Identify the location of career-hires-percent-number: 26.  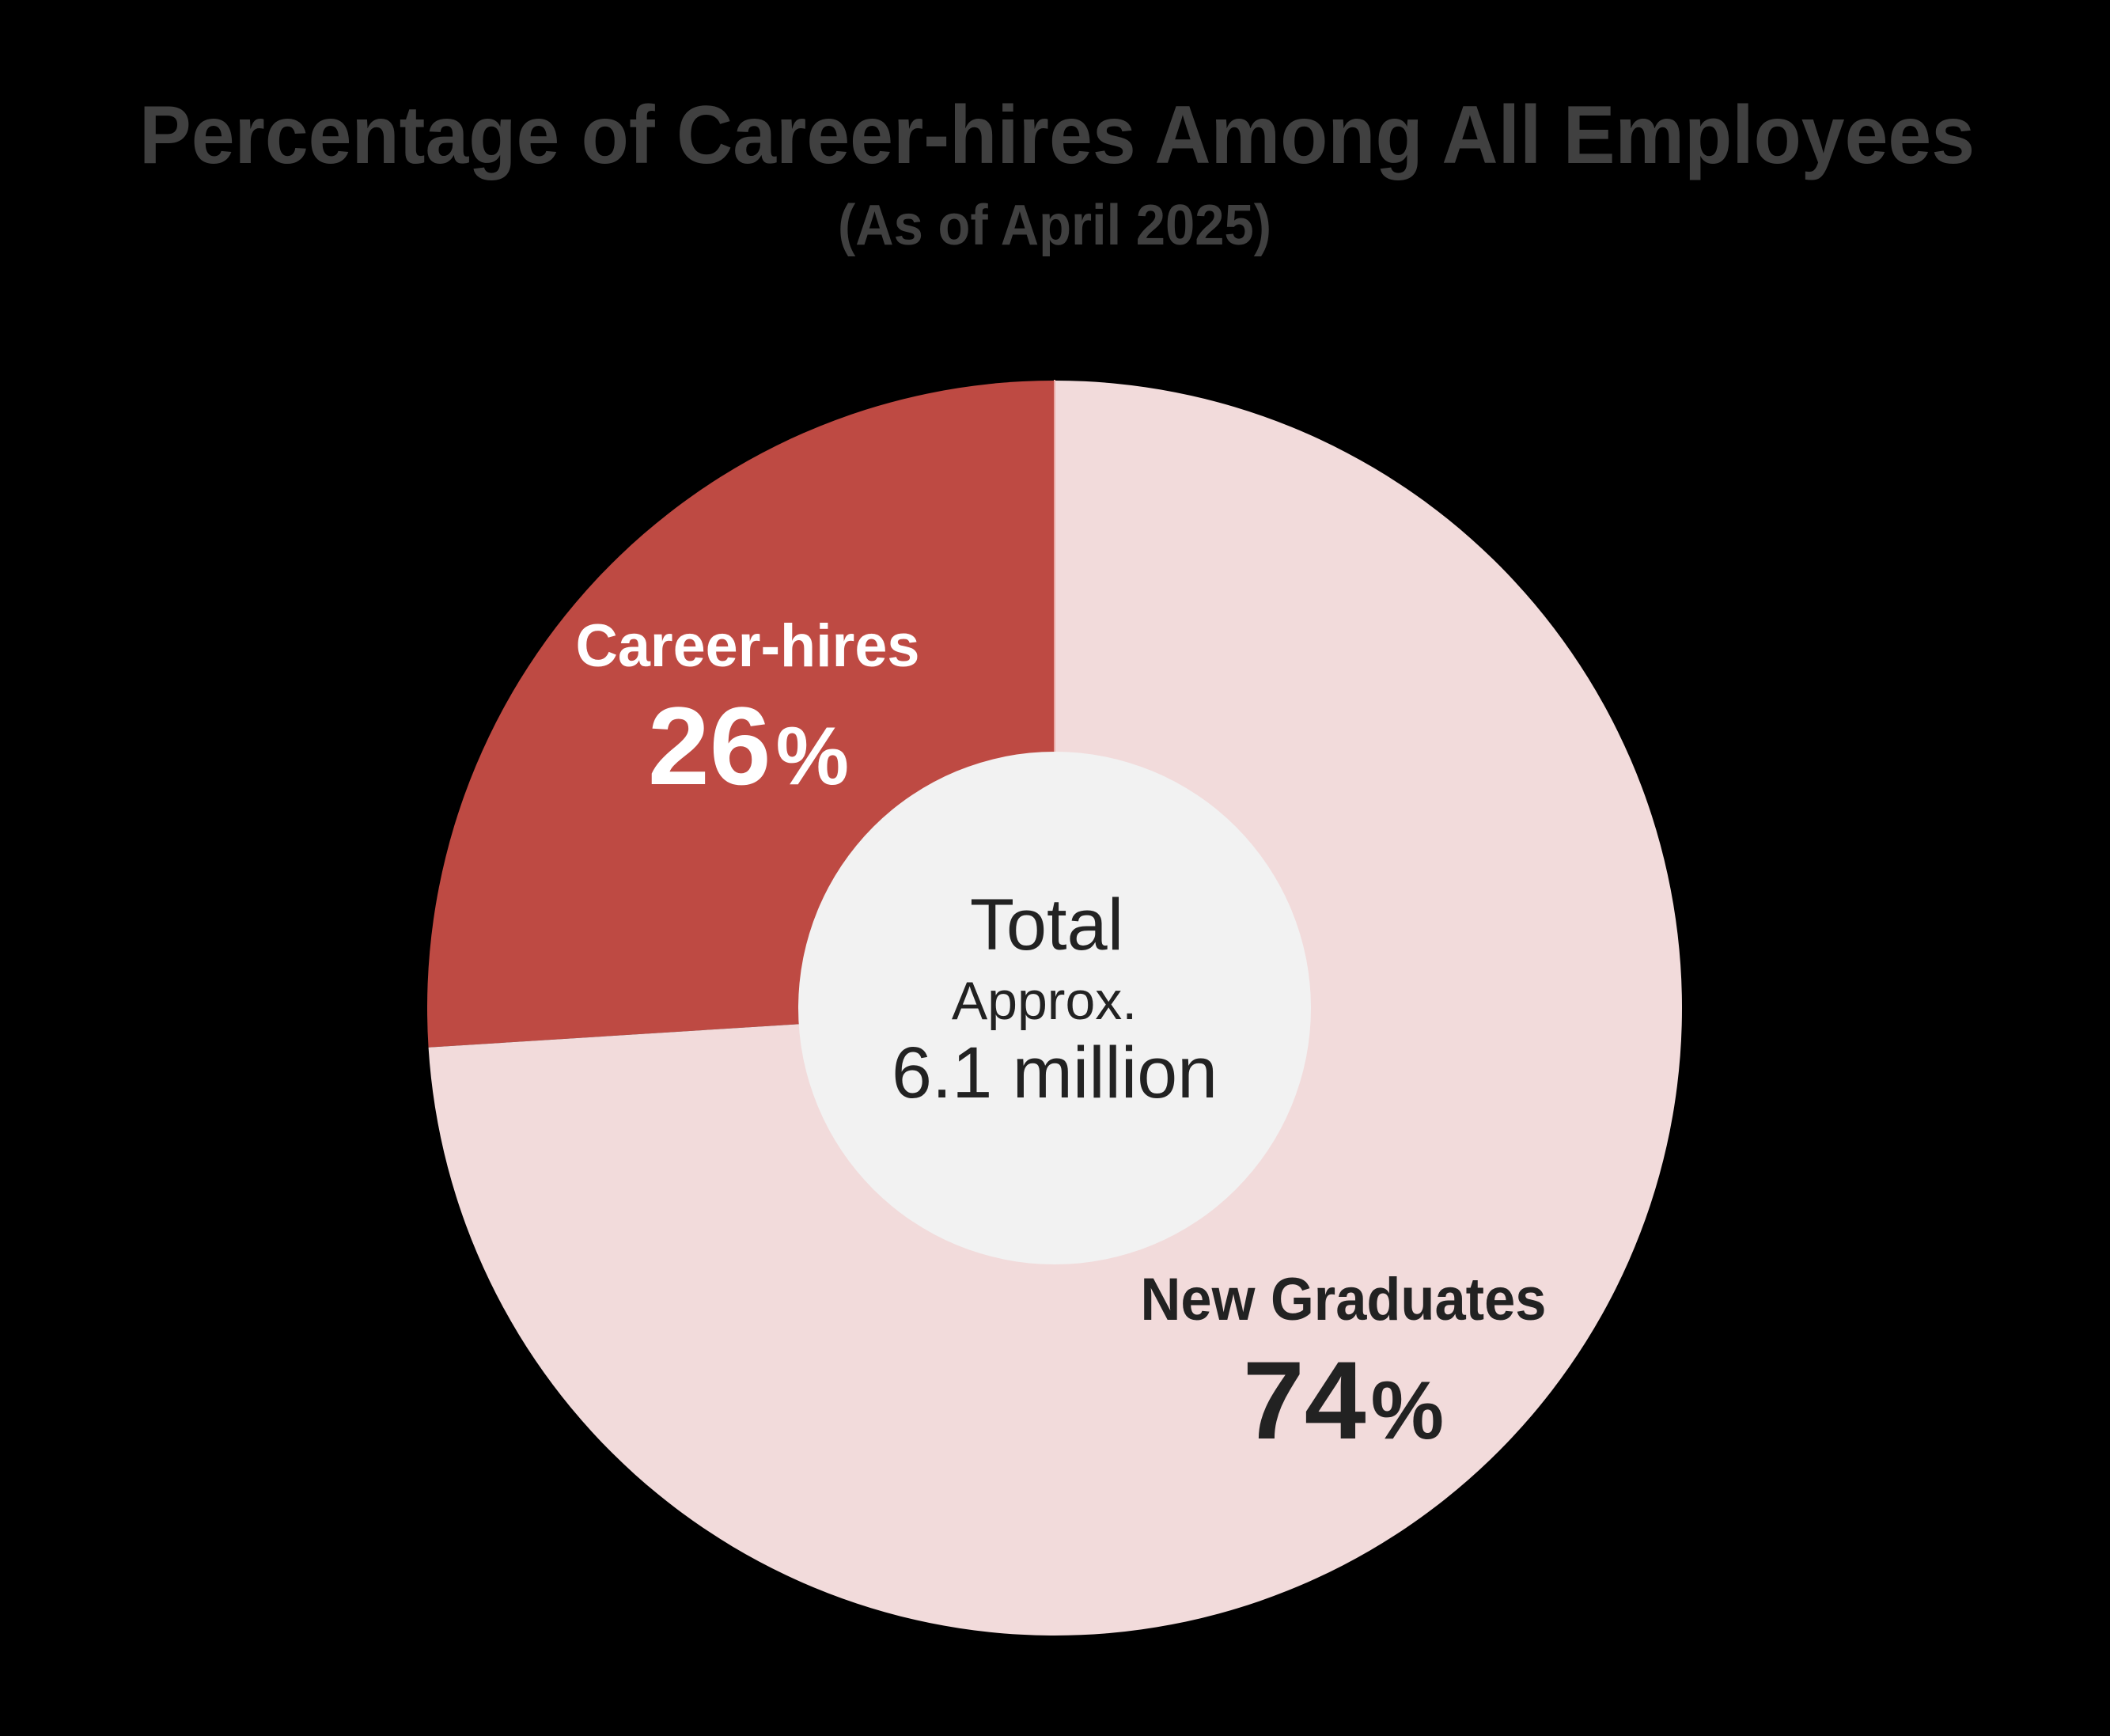
(709, 746).